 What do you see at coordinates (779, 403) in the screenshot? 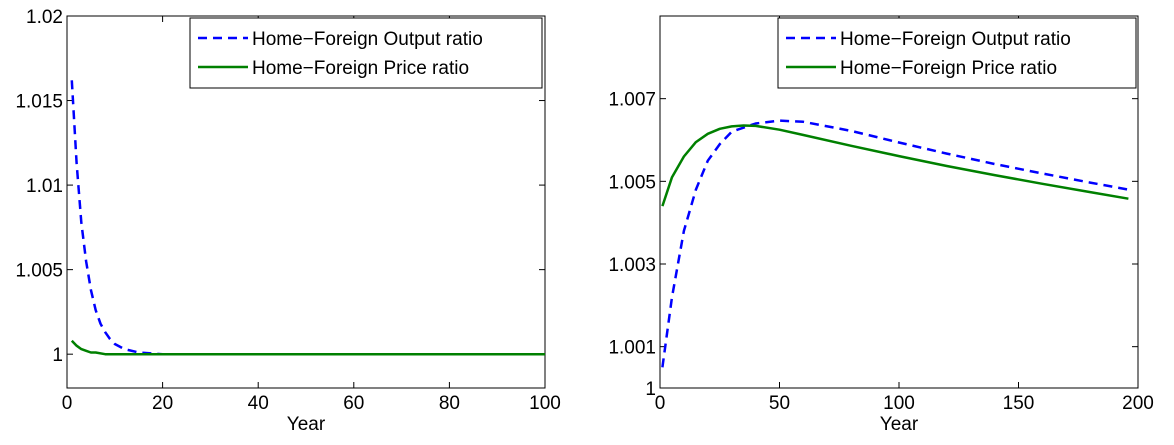
I see `x-tick-label: 50` at bounding box center [779, 403].